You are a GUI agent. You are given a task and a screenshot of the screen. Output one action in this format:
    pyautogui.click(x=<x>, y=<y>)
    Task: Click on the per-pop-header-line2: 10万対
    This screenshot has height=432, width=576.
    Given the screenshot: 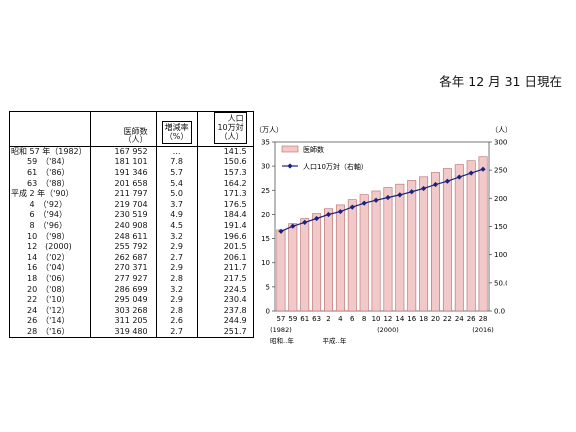 What is the action you would take?
    pyautogui.click(x=230, y=128)
    